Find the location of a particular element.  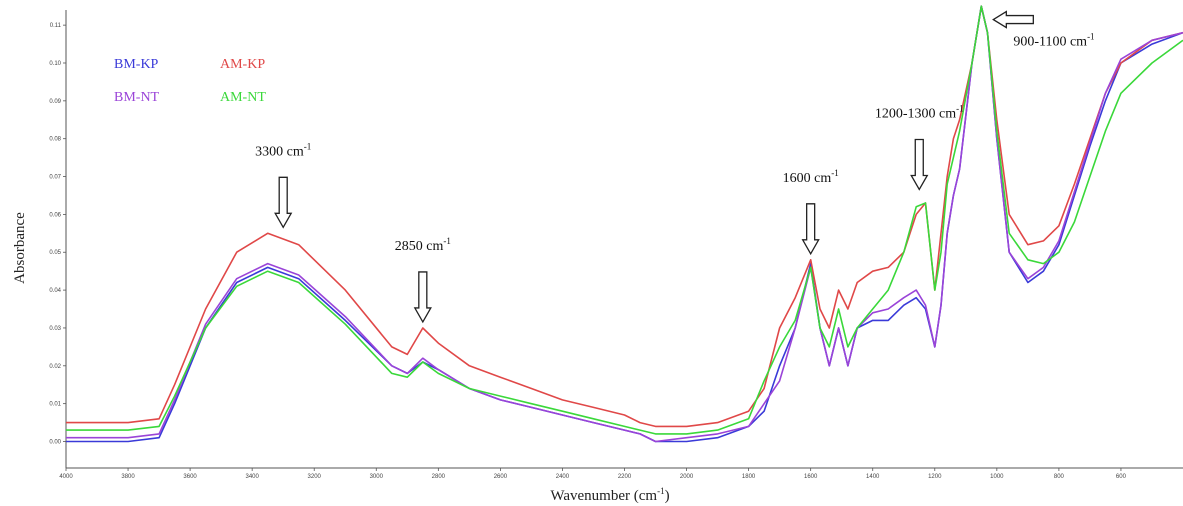

x-tick-label: 3600 is located at coordinates (190, 477).